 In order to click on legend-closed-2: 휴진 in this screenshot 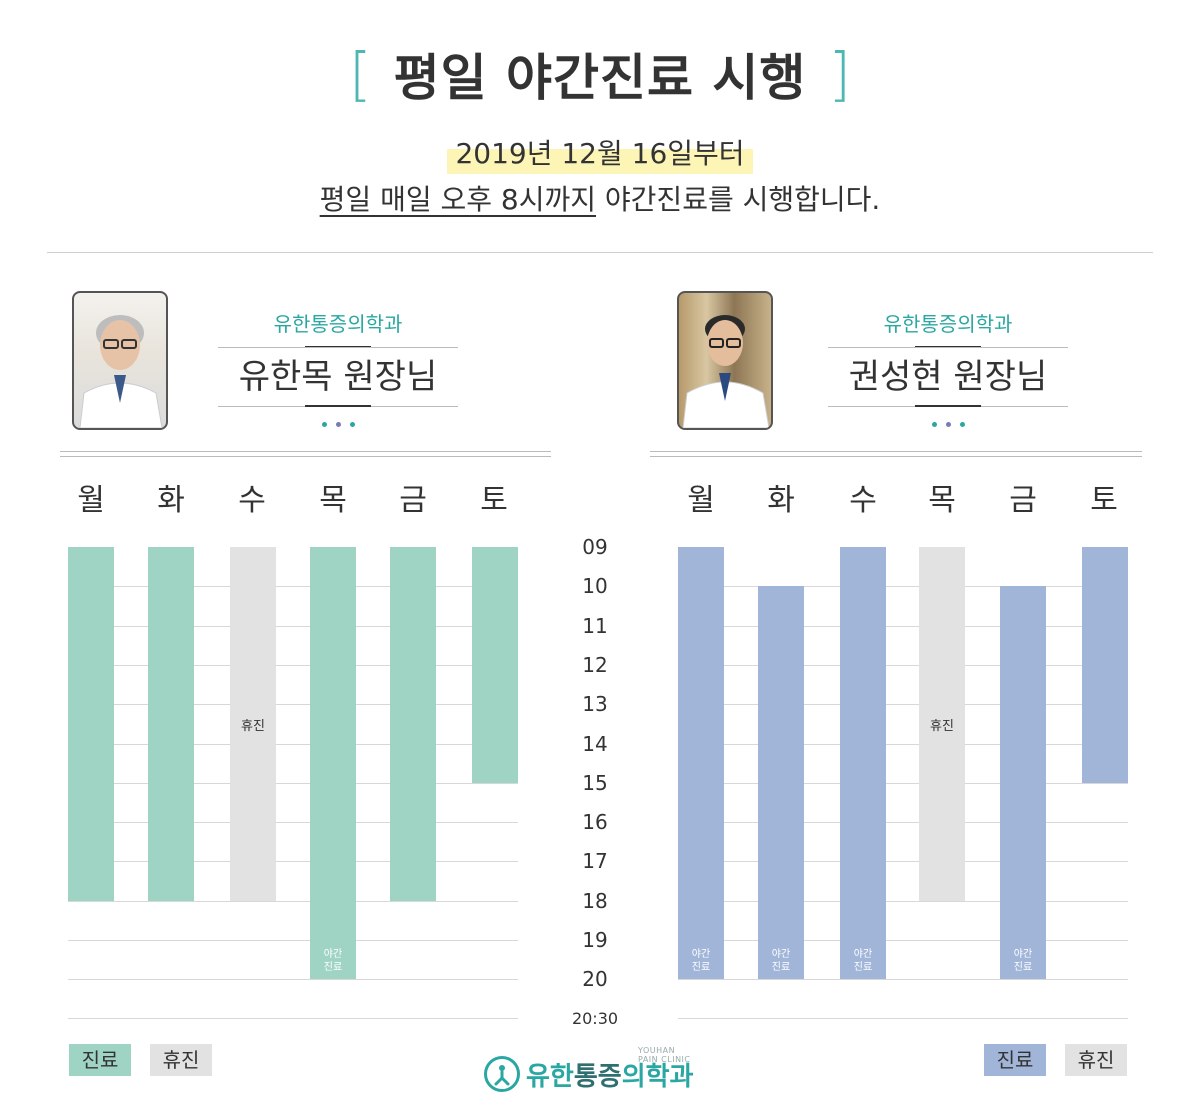, I will do `click(1096, 1060)`.